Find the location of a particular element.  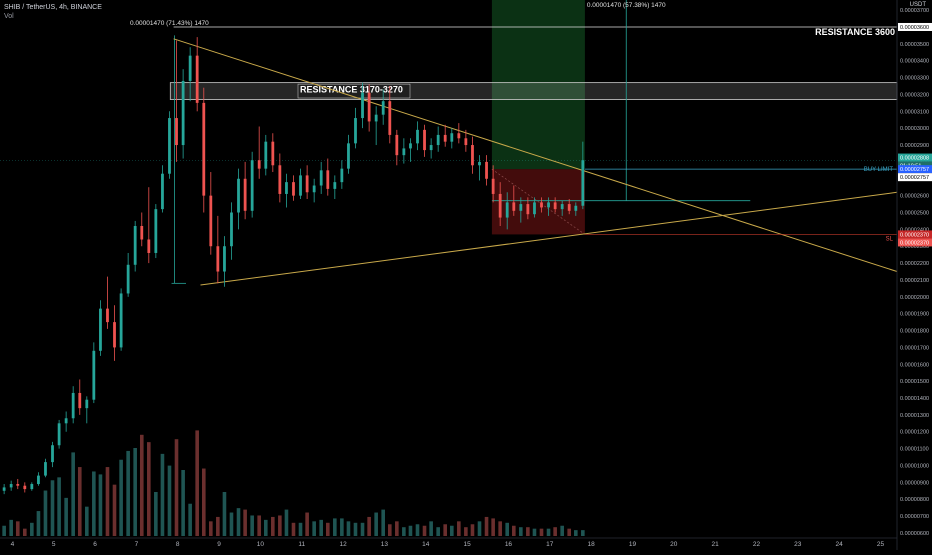

time-tick-label: 17 is located at coordinates (550, 544).